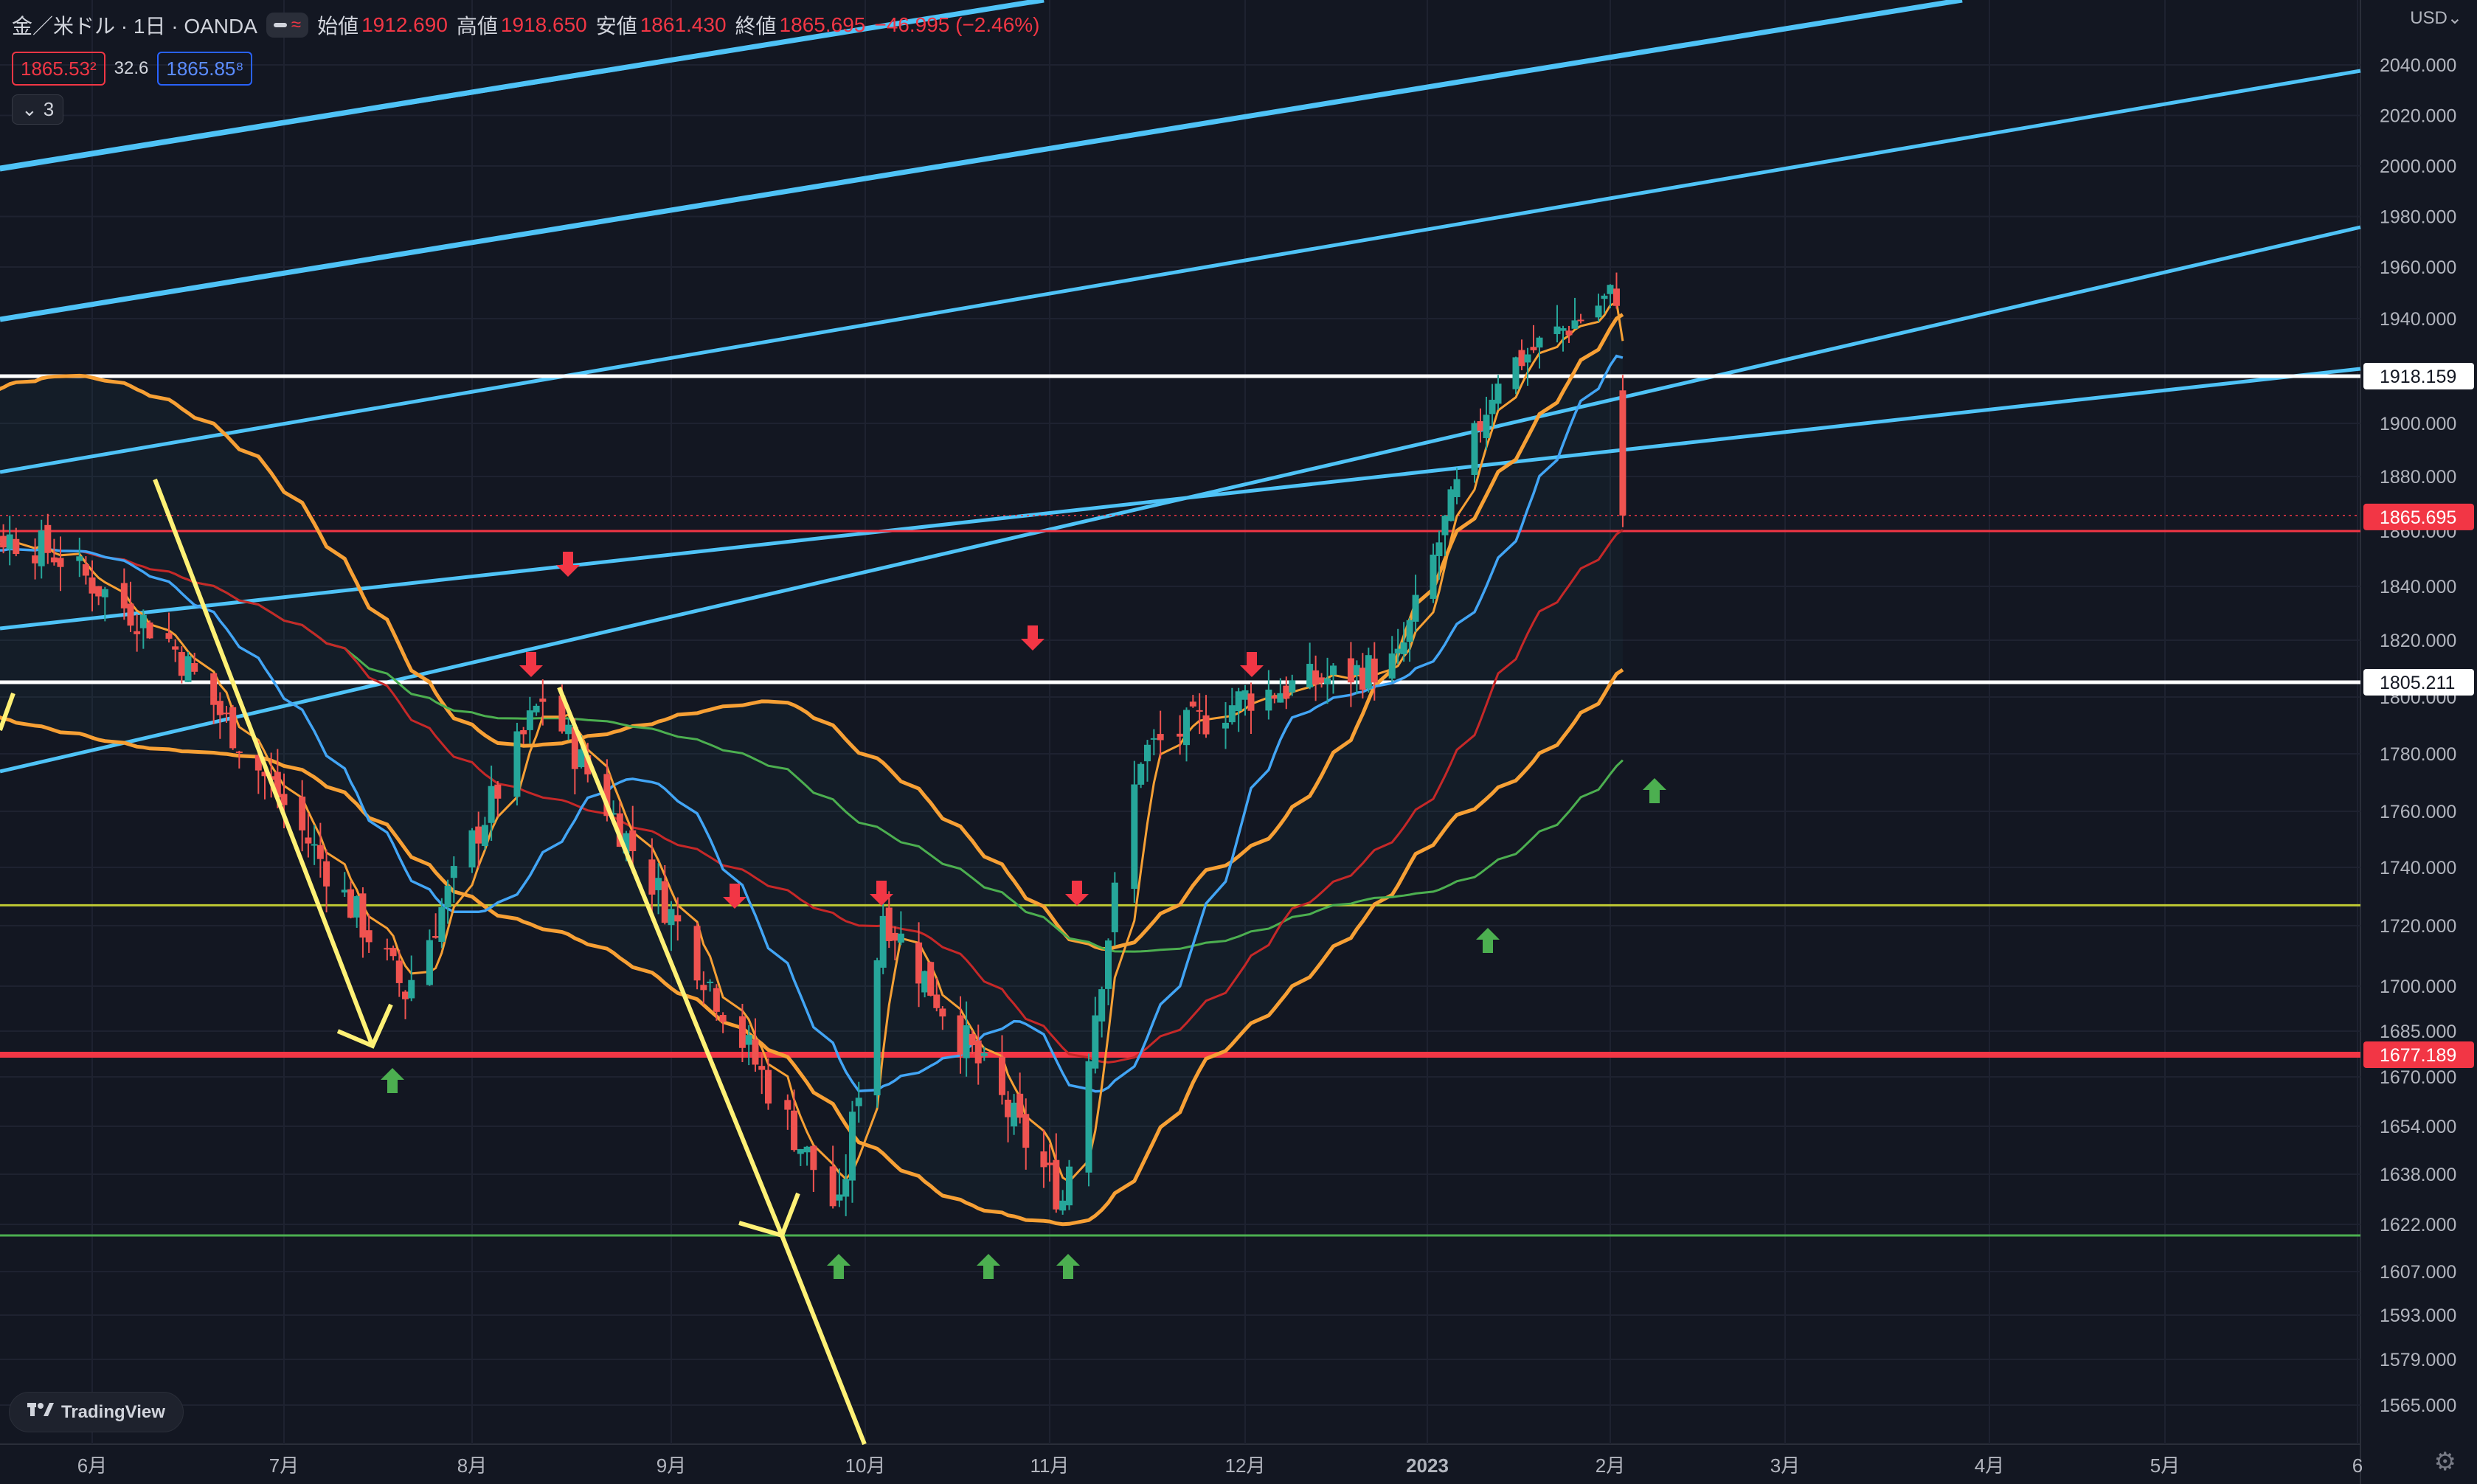 This screenshot has height=1484, width=2477. I want to click on spread-value: 32.6, so click(131, 68).